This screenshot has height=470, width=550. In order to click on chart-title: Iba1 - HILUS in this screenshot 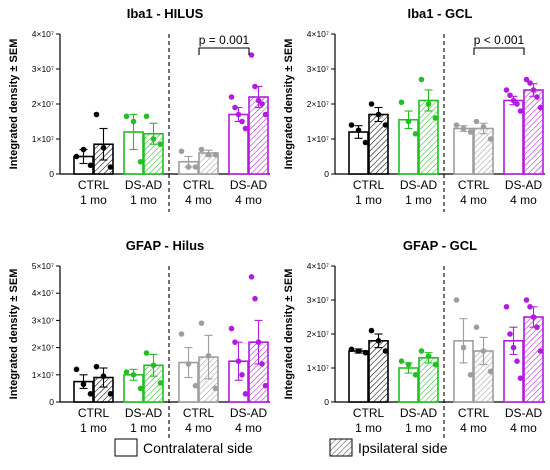, I will do `click(165, 13)`.